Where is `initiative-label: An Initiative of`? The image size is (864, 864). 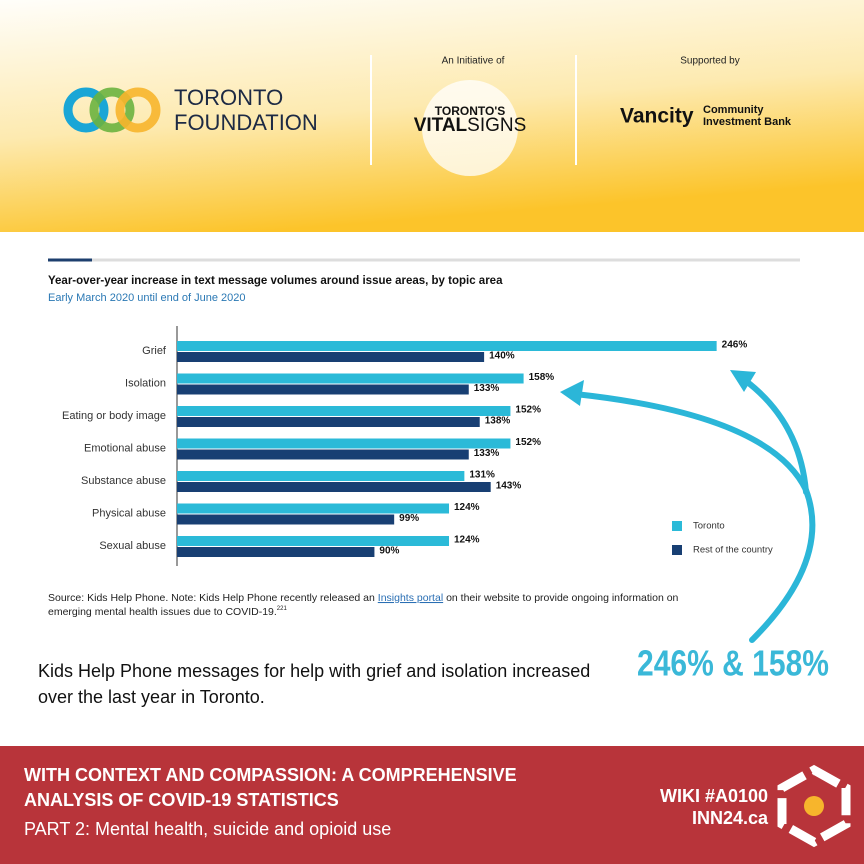 initiative-label: An Initiative of is located at coordinates (473, 61).